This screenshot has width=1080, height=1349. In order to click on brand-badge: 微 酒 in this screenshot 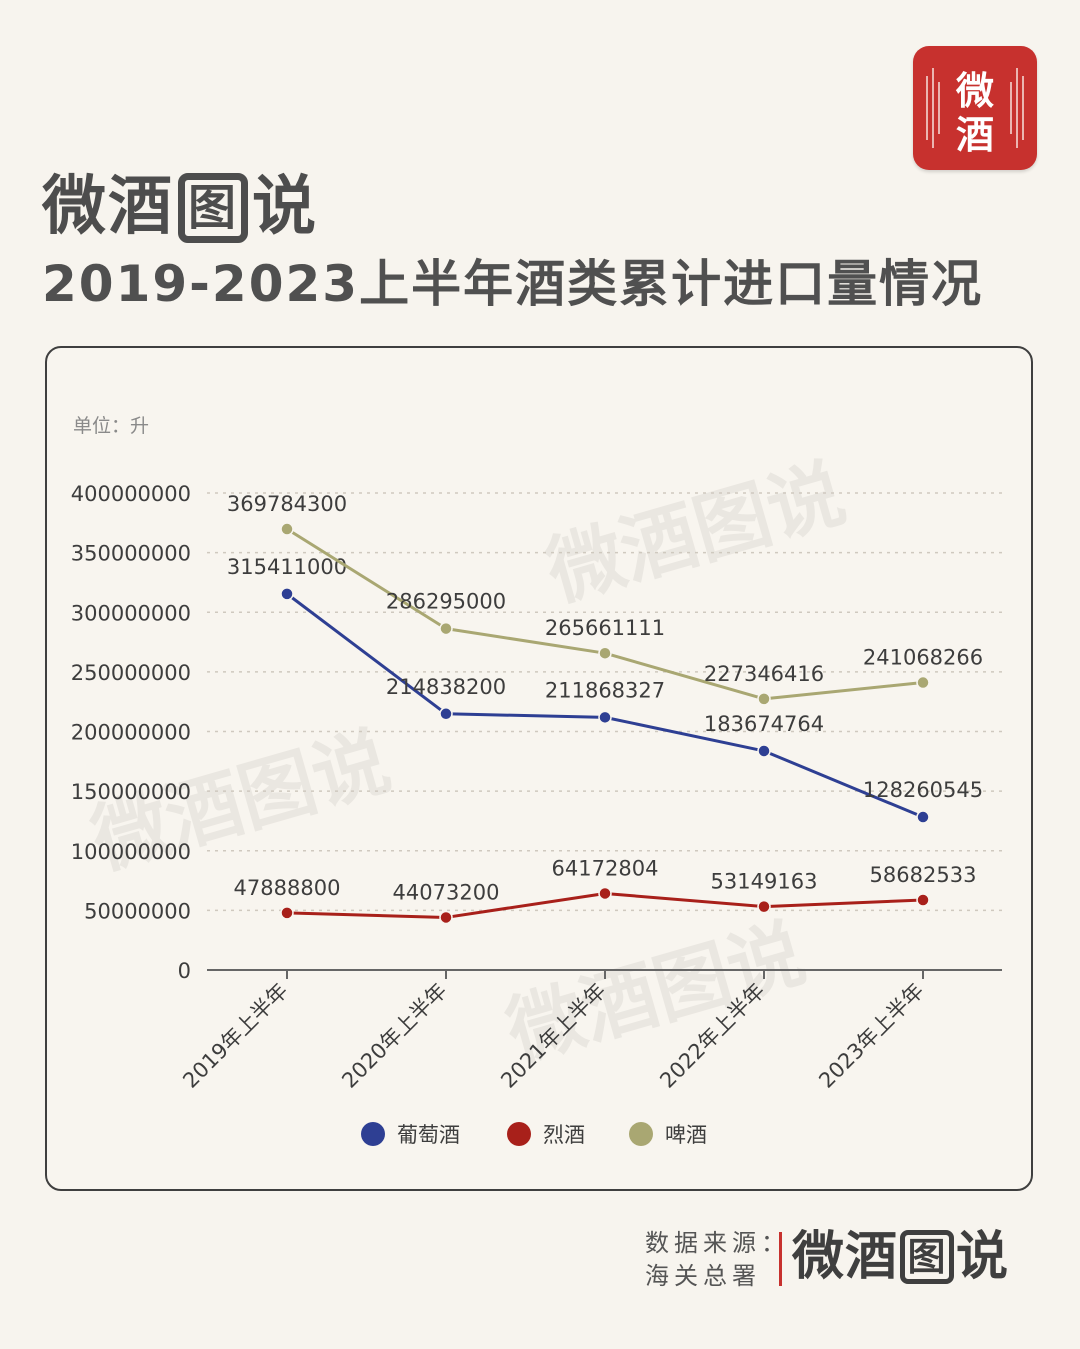, I will do `click(975, 108)`.